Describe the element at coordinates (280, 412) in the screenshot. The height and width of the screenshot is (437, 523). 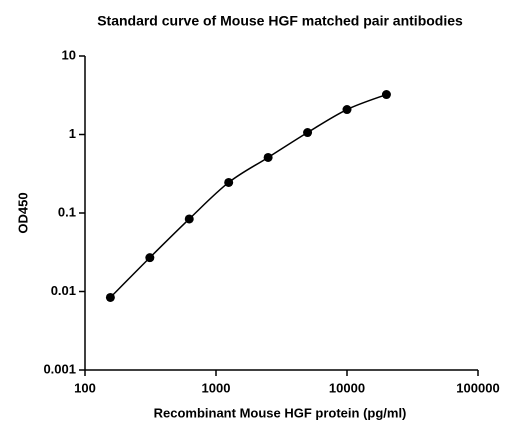
I see `x-axis-label: Recombinant Mouse HGF protein (pg/ml)` at that location.